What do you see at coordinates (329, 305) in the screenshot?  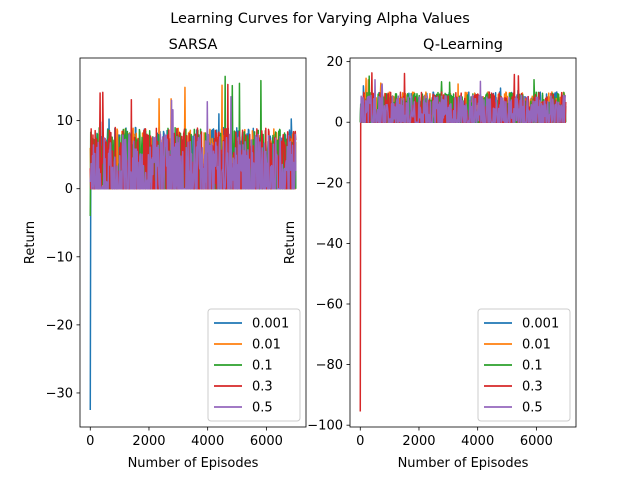 I see `y-tick-label: −60` at bounding box center [329, 305].